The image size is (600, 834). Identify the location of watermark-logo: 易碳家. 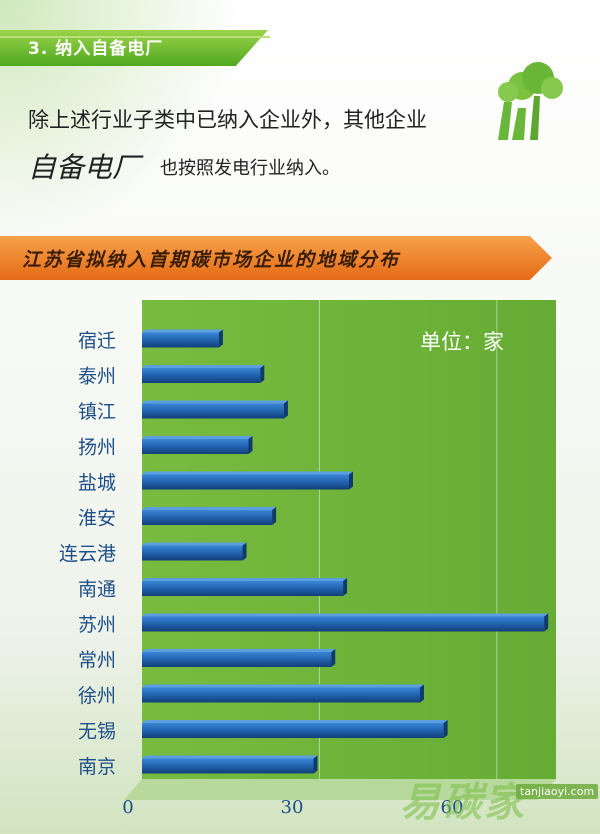
(463, 803).